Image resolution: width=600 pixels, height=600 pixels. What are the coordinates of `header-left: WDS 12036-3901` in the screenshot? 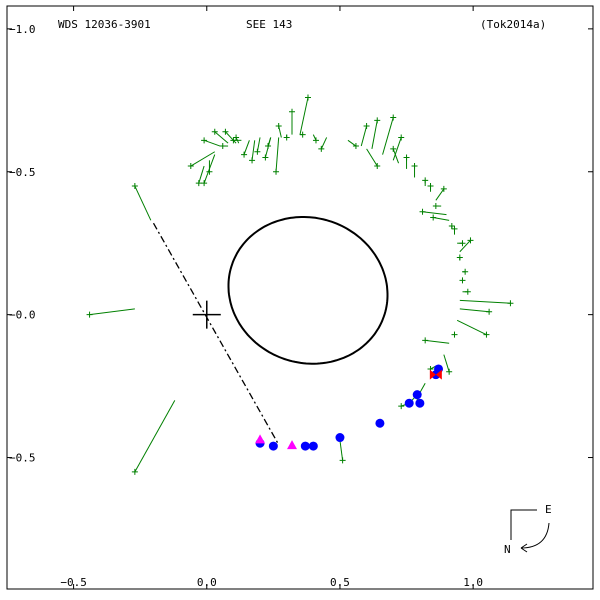 It's located at (104, 24).